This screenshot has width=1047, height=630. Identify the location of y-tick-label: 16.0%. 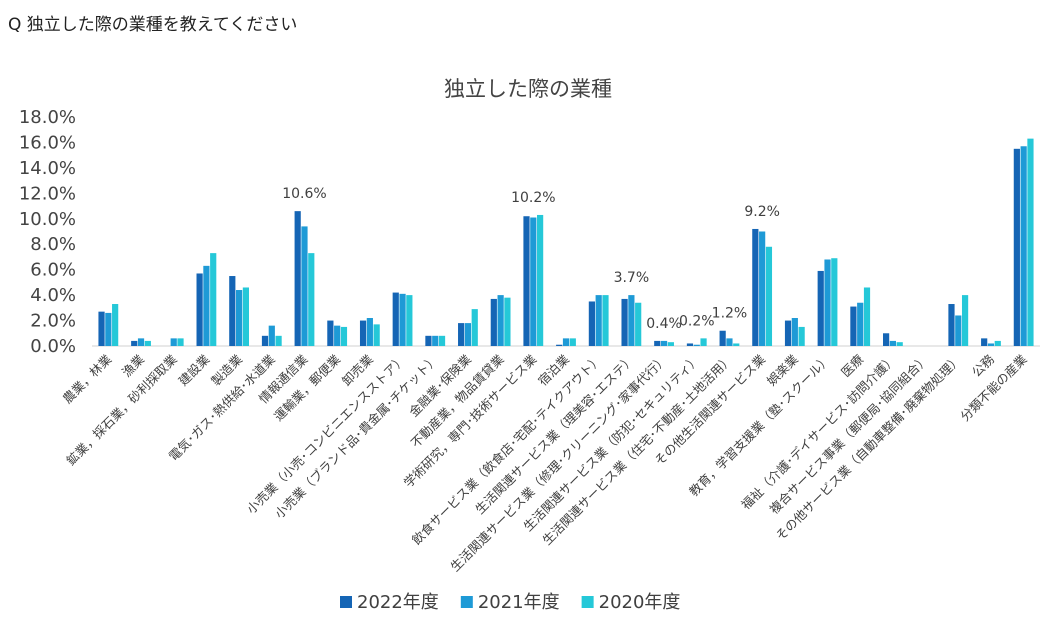
(47, 142).